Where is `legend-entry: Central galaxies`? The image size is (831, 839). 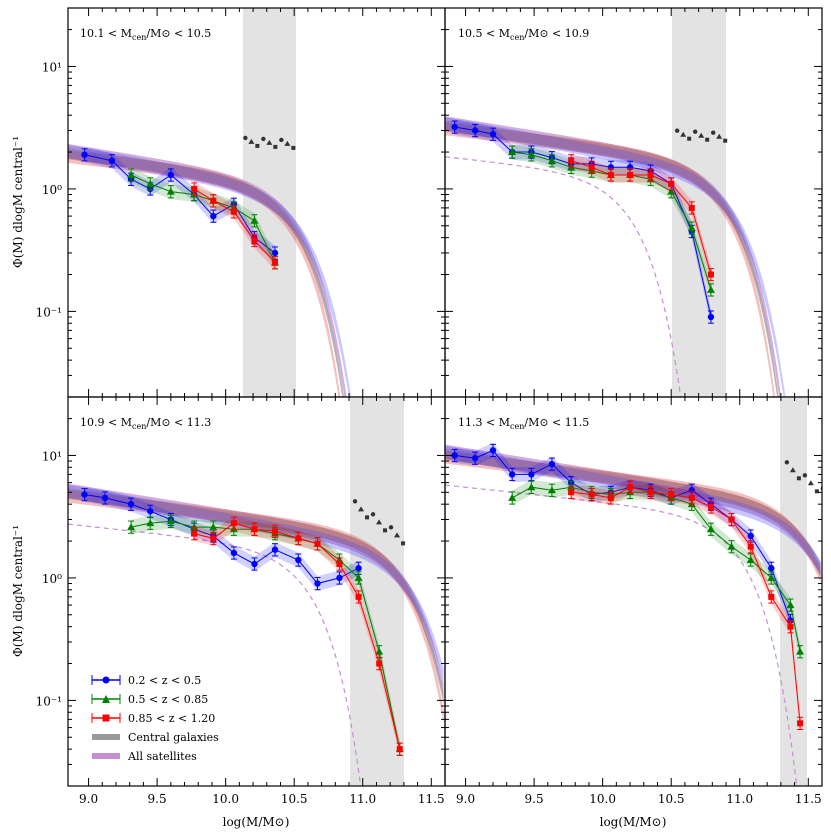 legend-entry: Central galaxies is located at coordinates (155, 737).